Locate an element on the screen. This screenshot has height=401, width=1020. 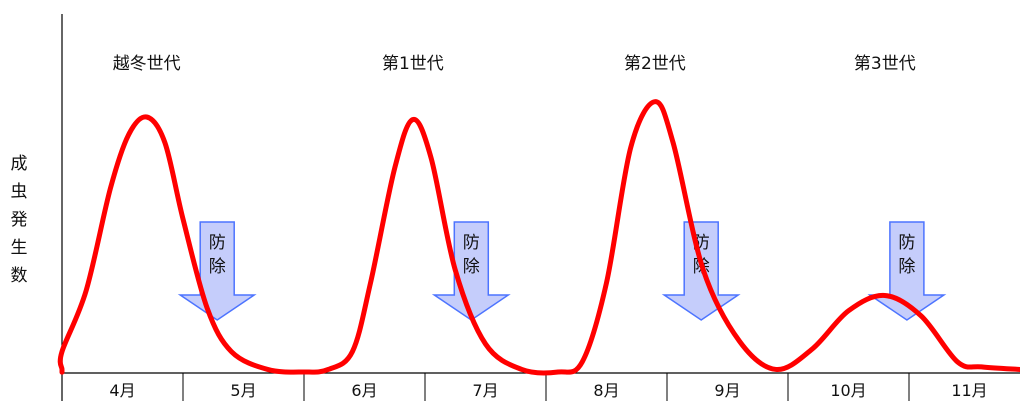
month-tick-label: 4月 is located at coordinates (122, 390).